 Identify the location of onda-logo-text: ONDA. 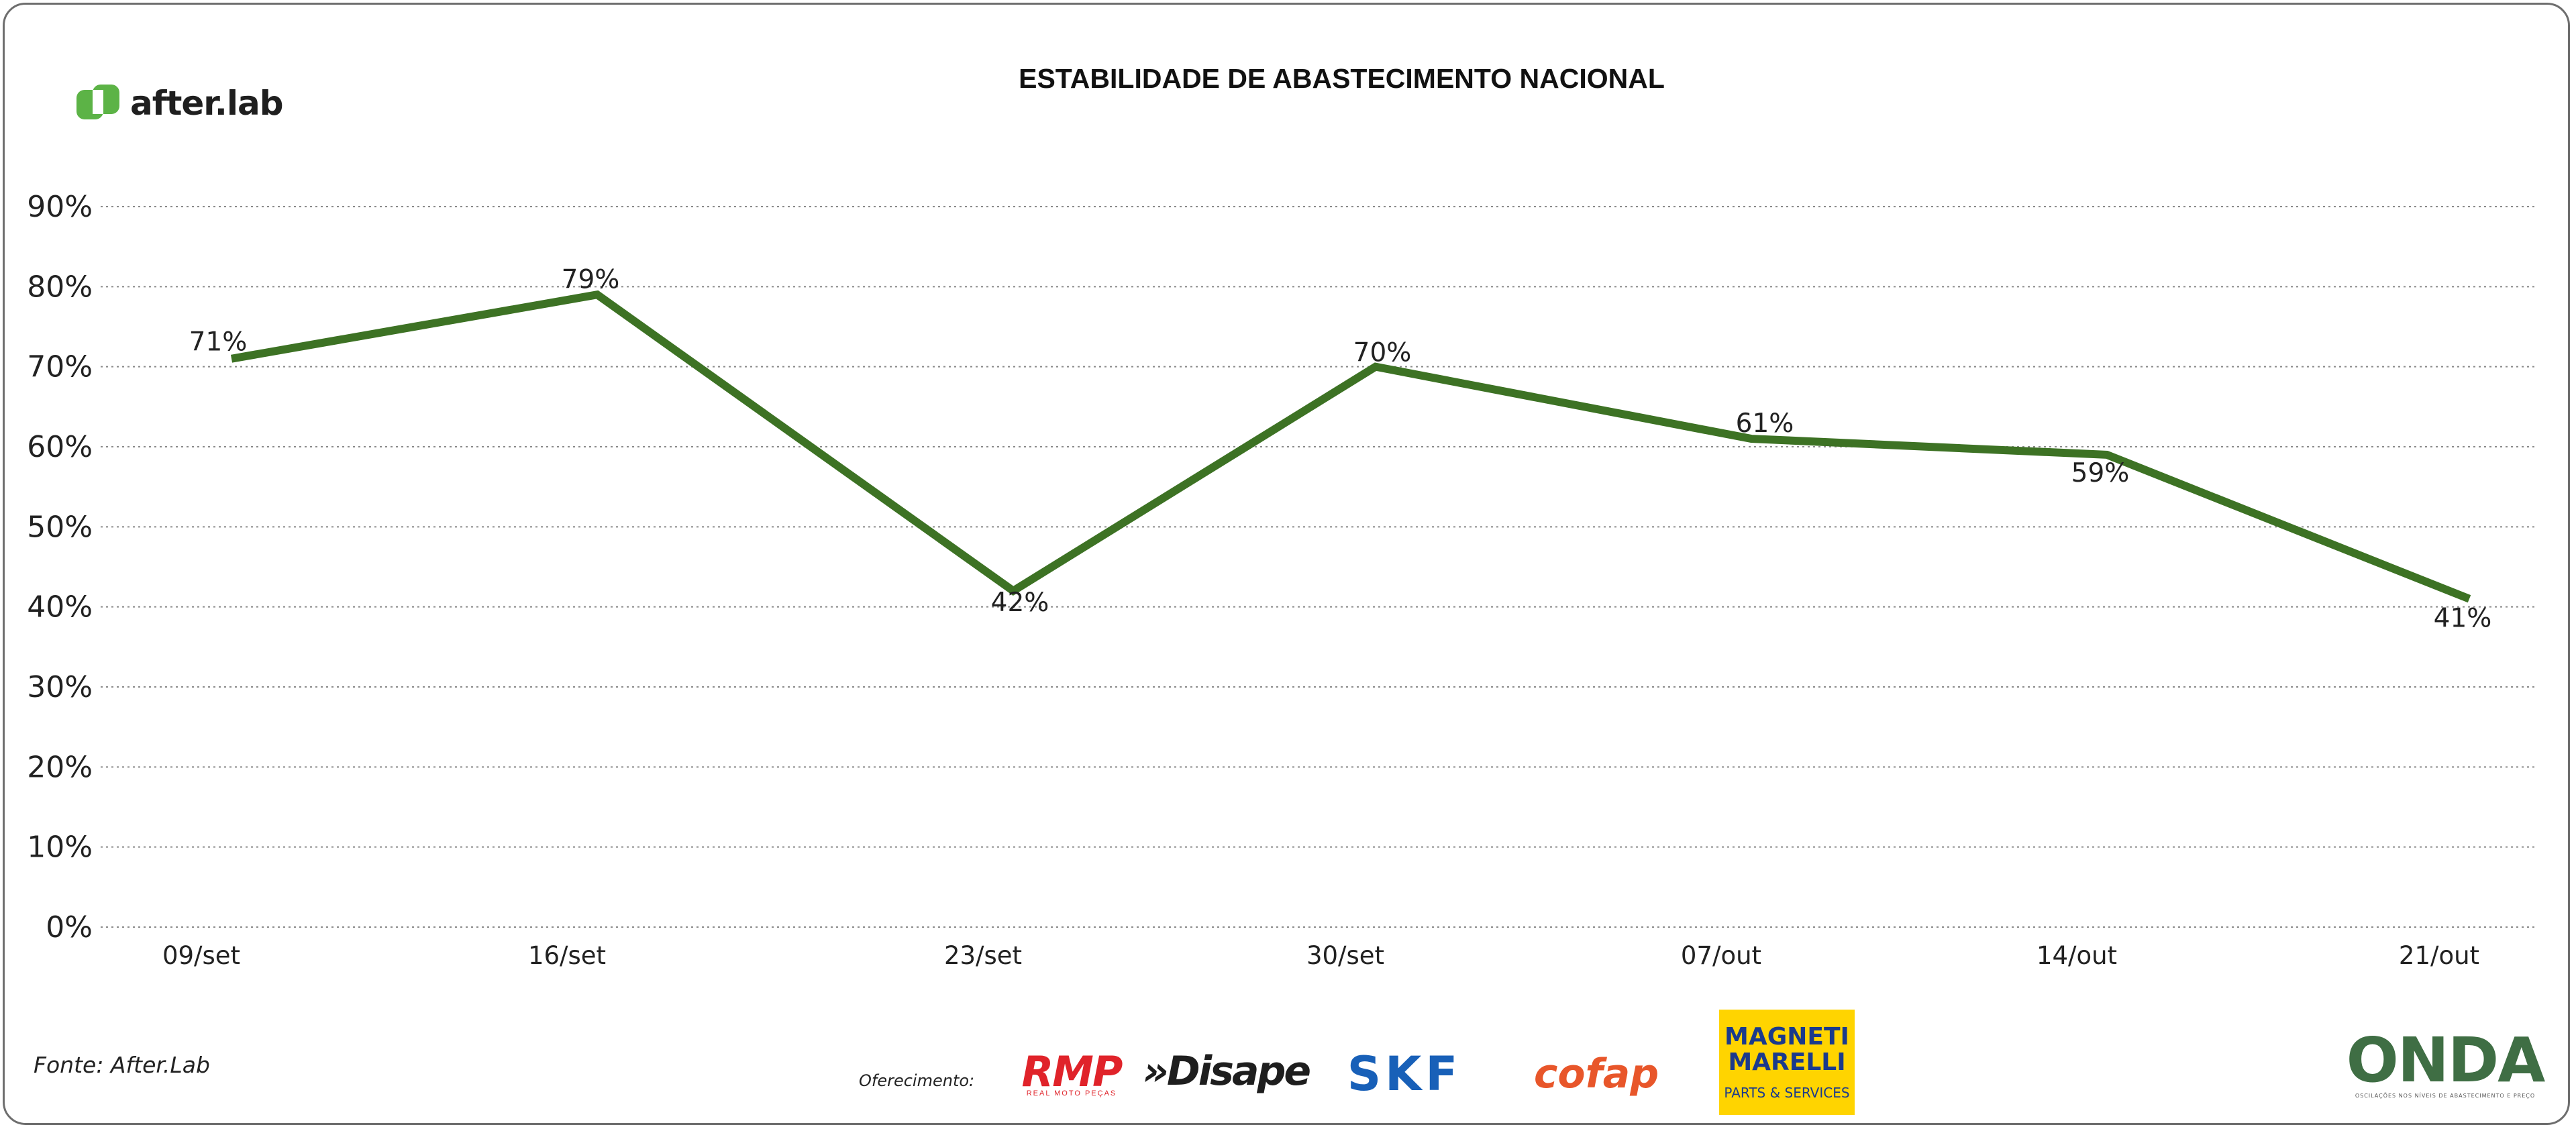
(2446, 1060).